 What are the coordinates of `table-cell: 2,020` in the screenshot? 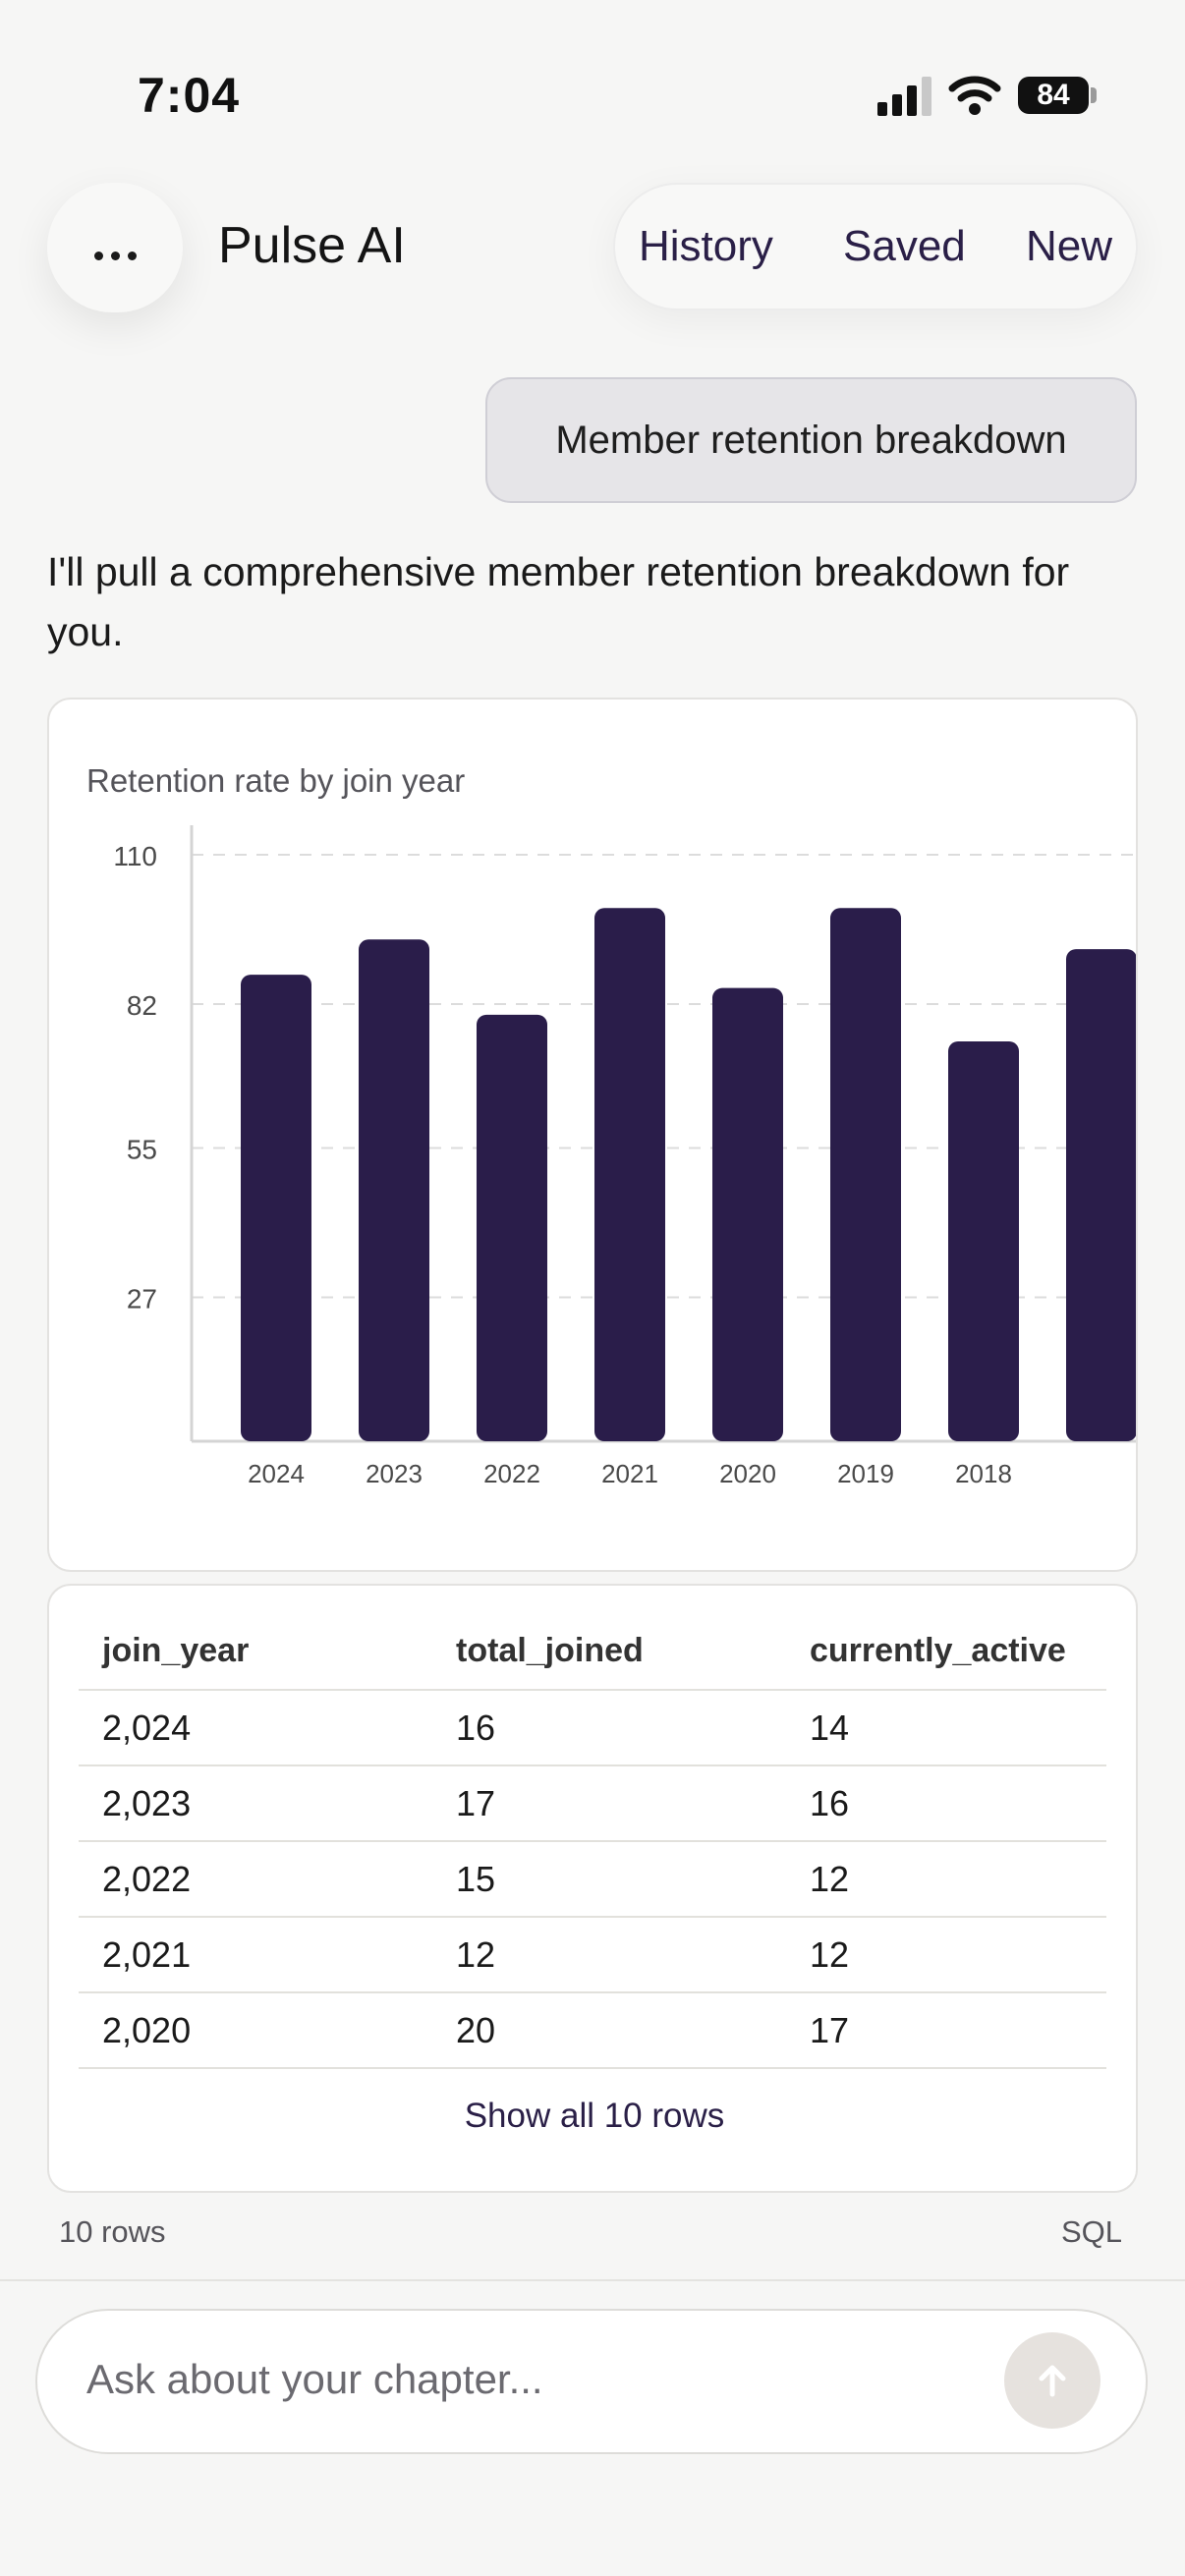 It's located at (256, 2030).